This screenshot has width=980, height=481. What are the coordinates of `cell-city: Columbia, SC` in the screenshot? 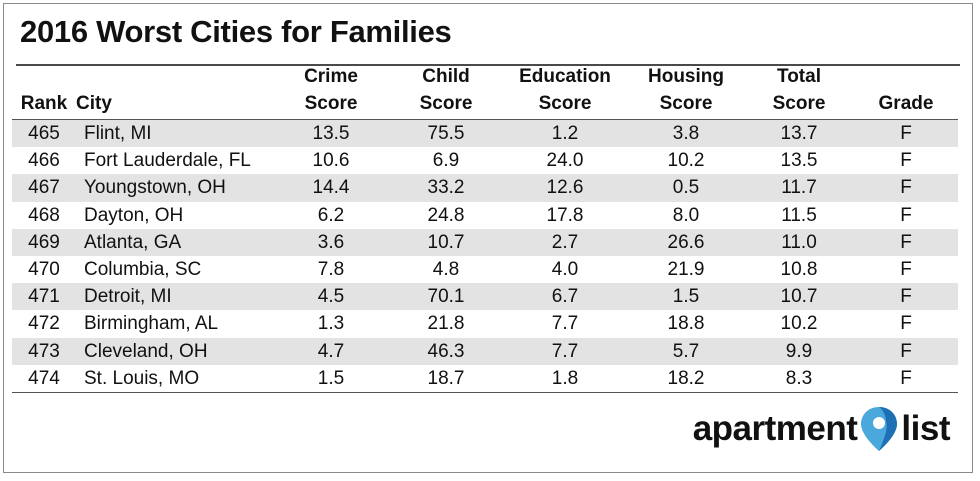 It's located at (143, 270).